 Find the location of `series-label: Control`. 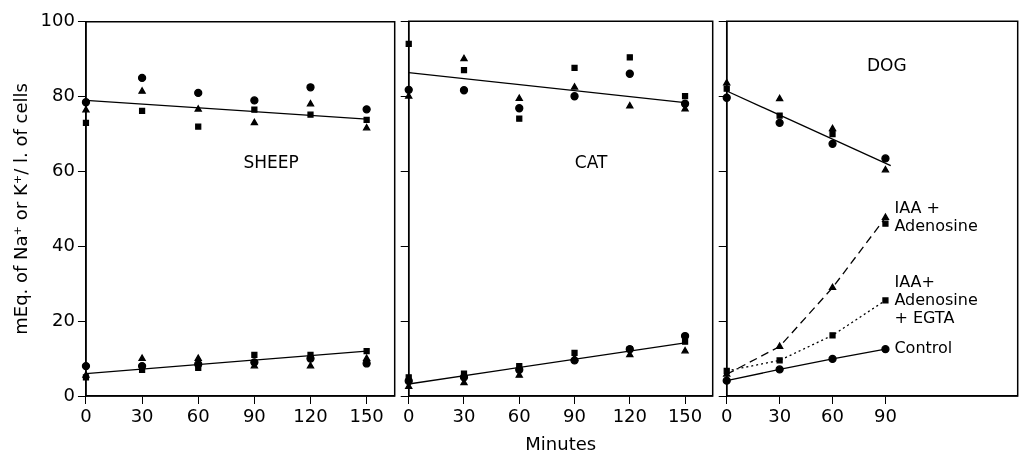

series-label: Control is located at coordinates (923, 348).